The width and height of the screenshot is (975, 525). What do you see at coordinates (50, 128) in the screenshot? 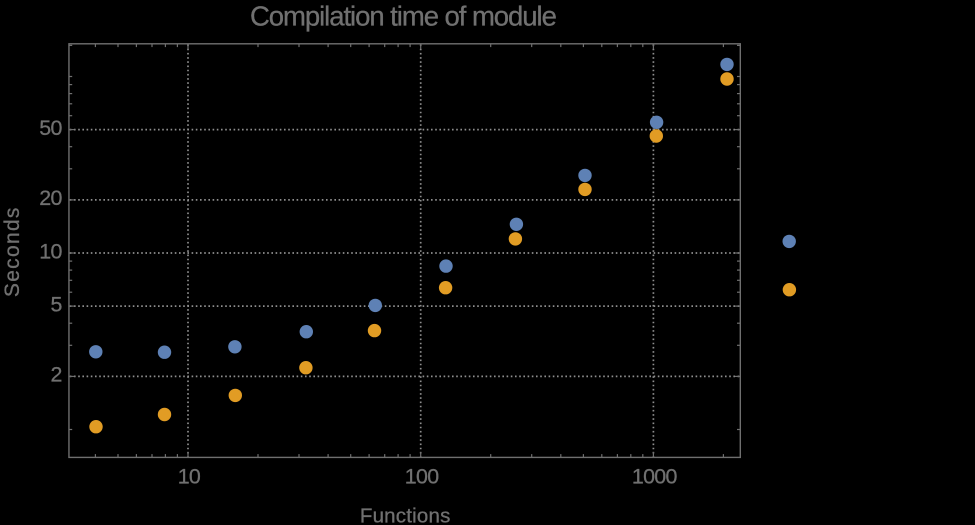
I see `svg-text: 50` at bounding box center [50, 128].